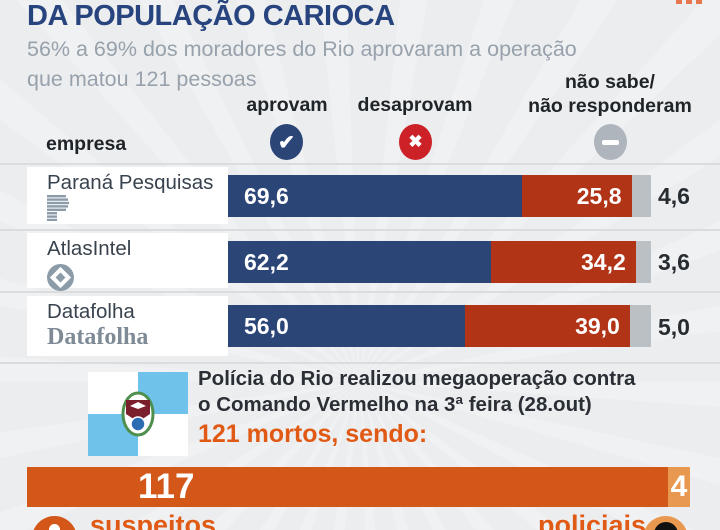  What do you see at coordinates (346, 326) in the screenshot?
I see `approve-segment: 56,0` at bounding box center [346, 326].